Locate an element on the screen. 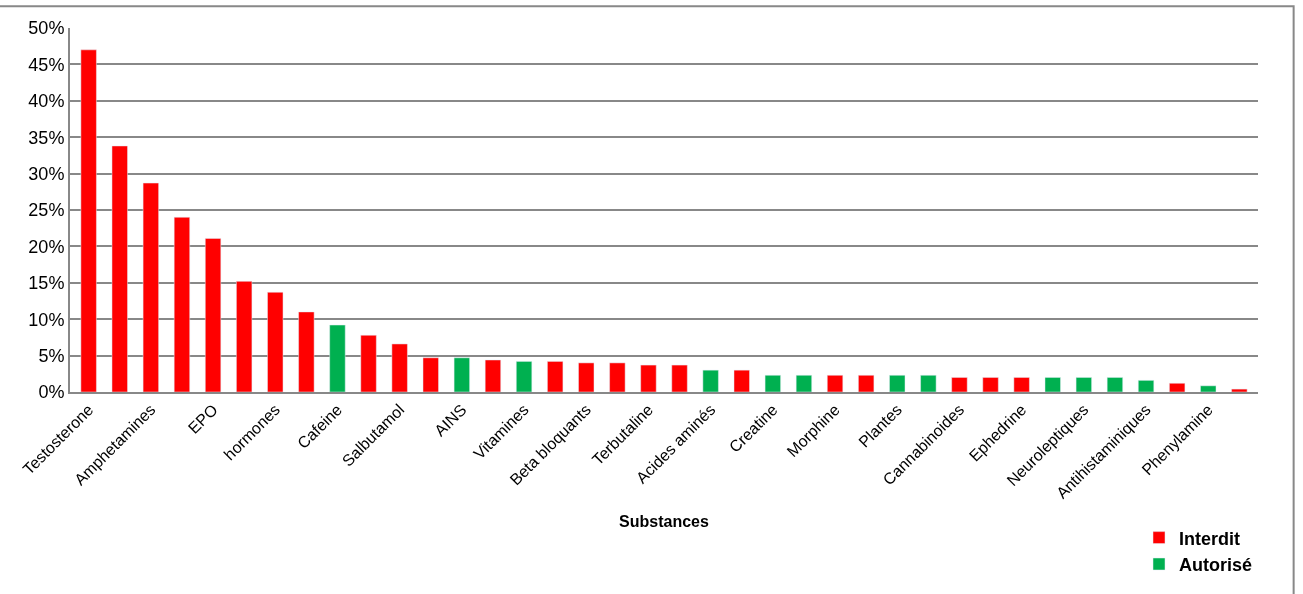 The image size is (1303, 594). y-tick-label: 20% is located at coordinates (46, 246).